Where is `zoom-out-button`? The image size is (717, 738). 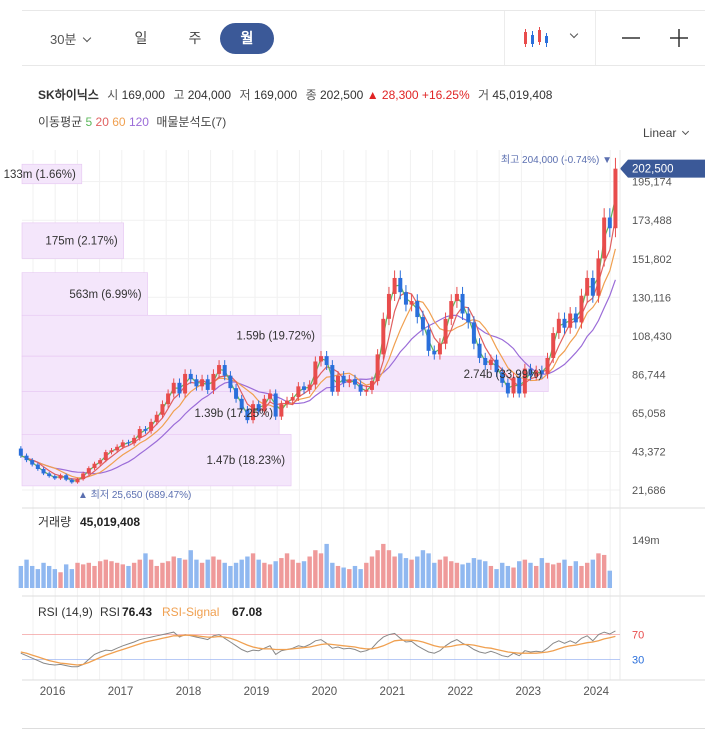 zoom-out-button is located at coordinates (631, 38).